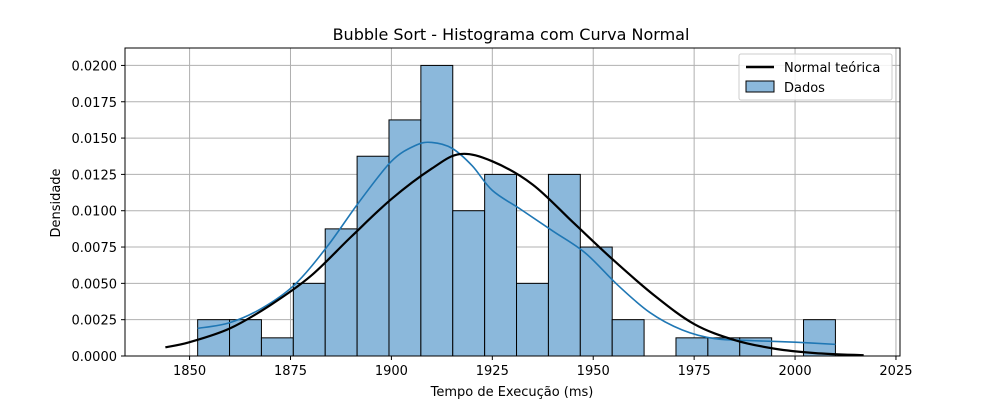 Image resolution: width=1000 pixels, height=400 pixels. What do you see at coordinates (543, 367) in the screenshot?
I see `x-axis-ticks: 1850 1875 1900 1925 1950 1975 2000 2025` at bounding box center [543, 367].